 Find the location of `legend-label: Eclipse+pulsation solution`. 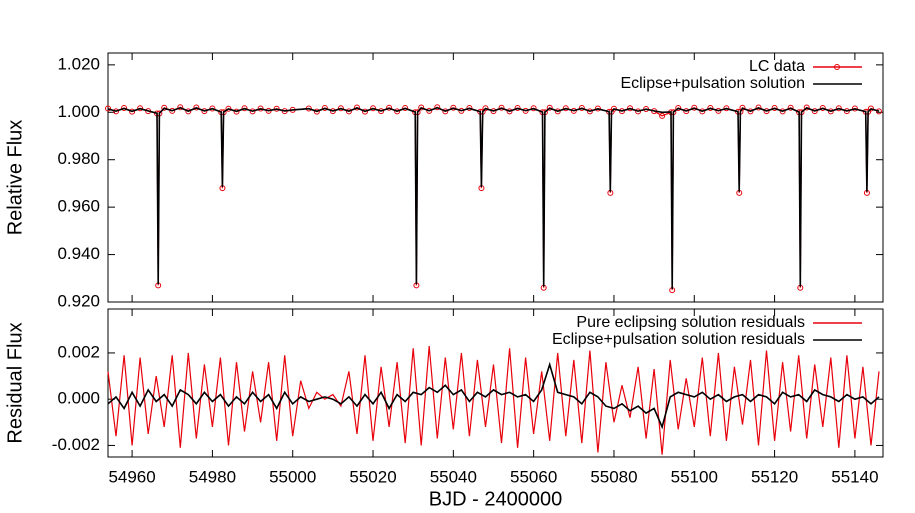

legend-label: Eclipse+pulsation solution is located at coordinates (712, 83).